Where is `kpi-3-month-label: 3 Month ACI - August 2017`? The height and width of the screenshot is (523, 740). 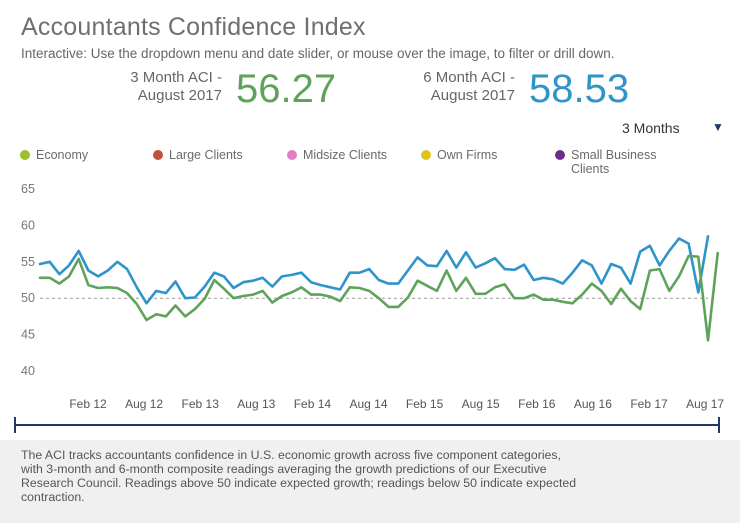
kpi-3-month-label: 3 Month ACI - August 2017 is located at coordinates (158, 87).